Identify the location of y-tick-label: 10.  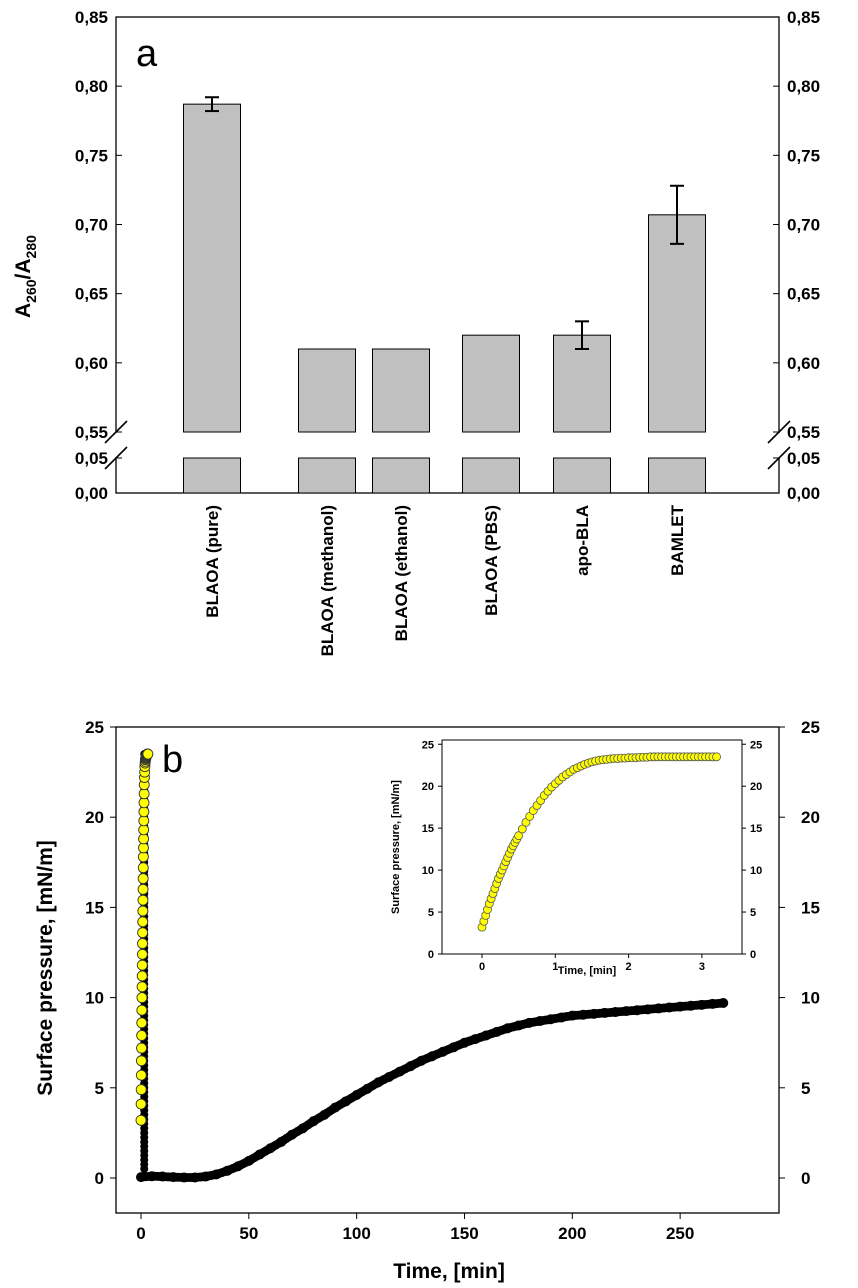
(94, 998).